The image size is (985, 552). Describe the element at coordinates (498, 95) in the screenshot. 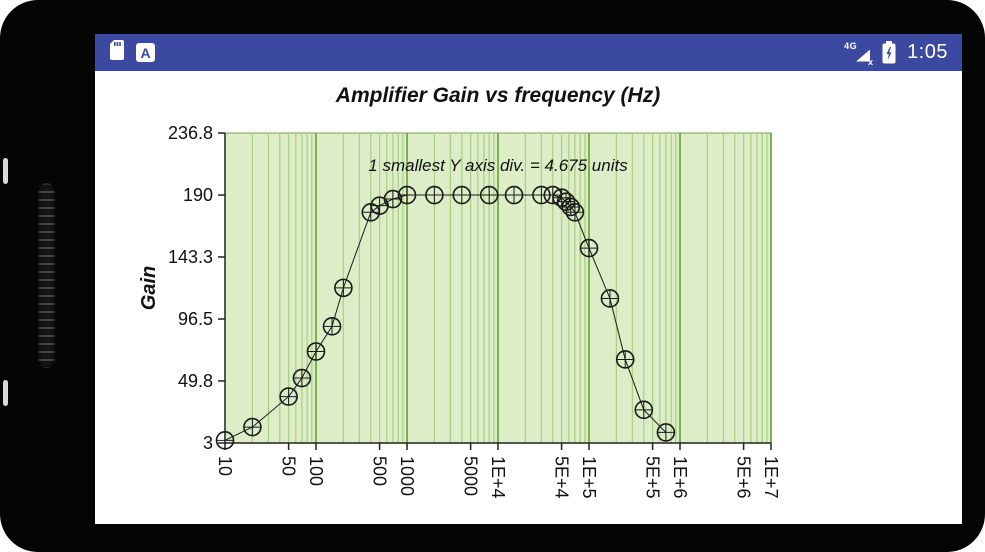

I see `chart-title: Amplifier Gain vs frequency (Hz)` at that location.